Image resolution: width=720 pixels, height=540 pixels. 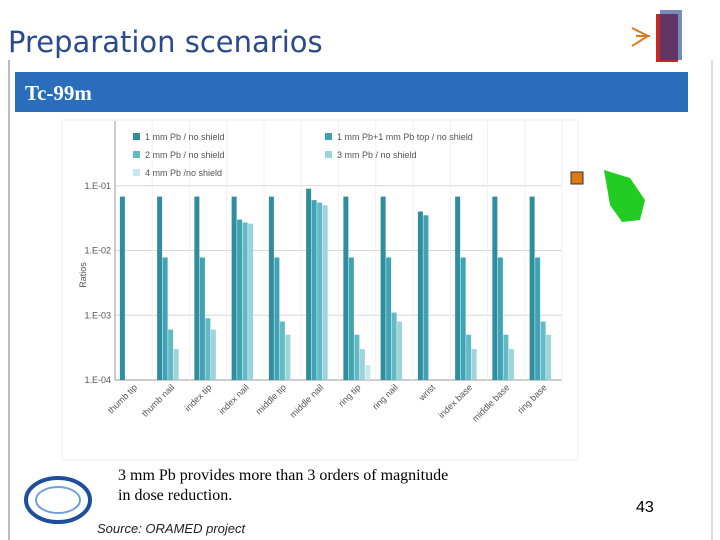 What do you see at coordinates (83, 275) in the screenshot?
I see `y-axis-label: Ratios` at bounding box center [83, 275].